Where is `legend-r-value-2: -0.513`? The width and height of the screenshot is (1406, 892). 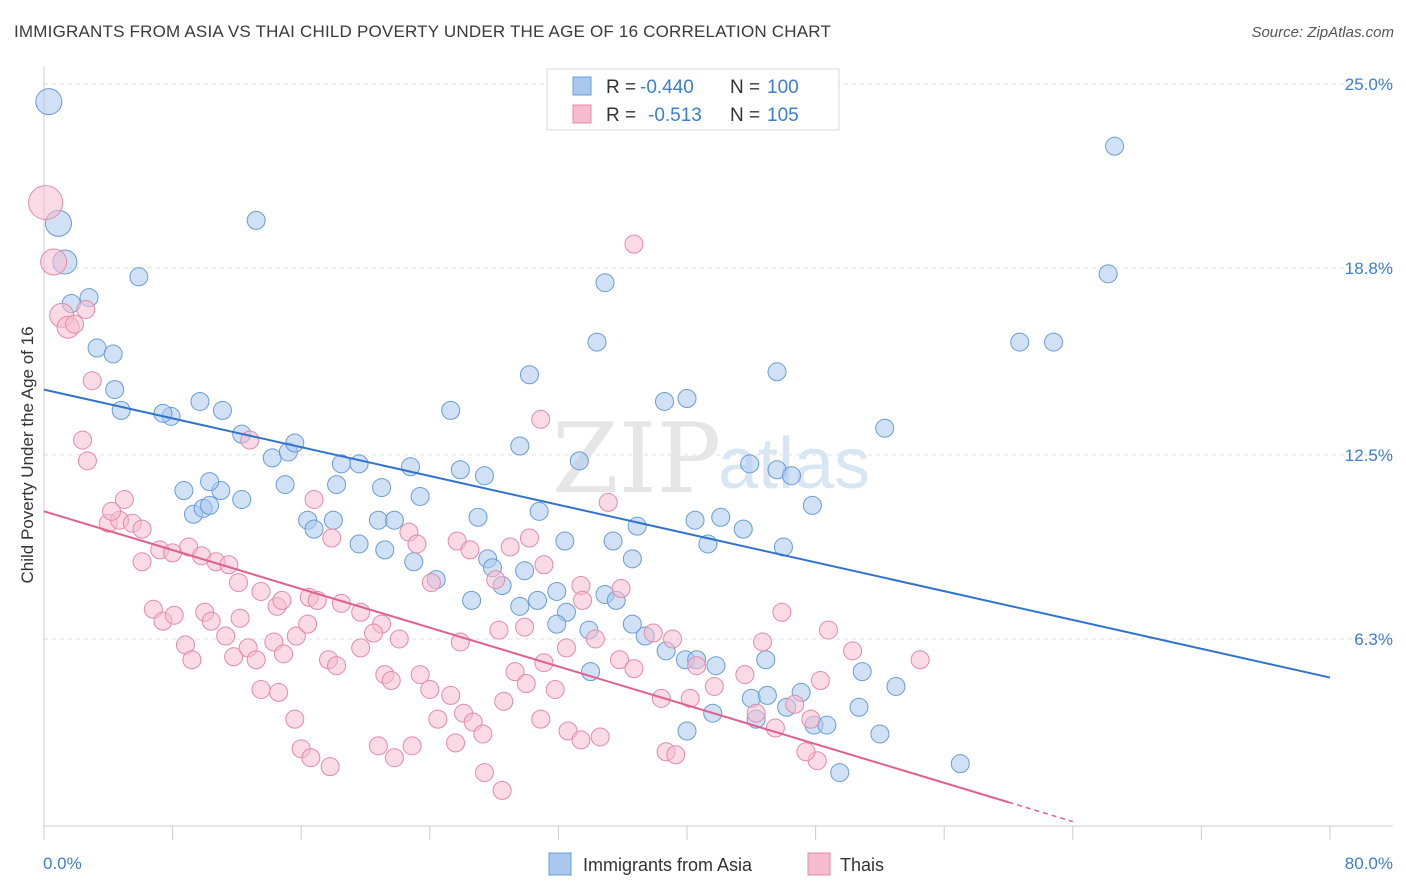
legend-r-value-2: -0.513 is located at coordinates (675, 115).